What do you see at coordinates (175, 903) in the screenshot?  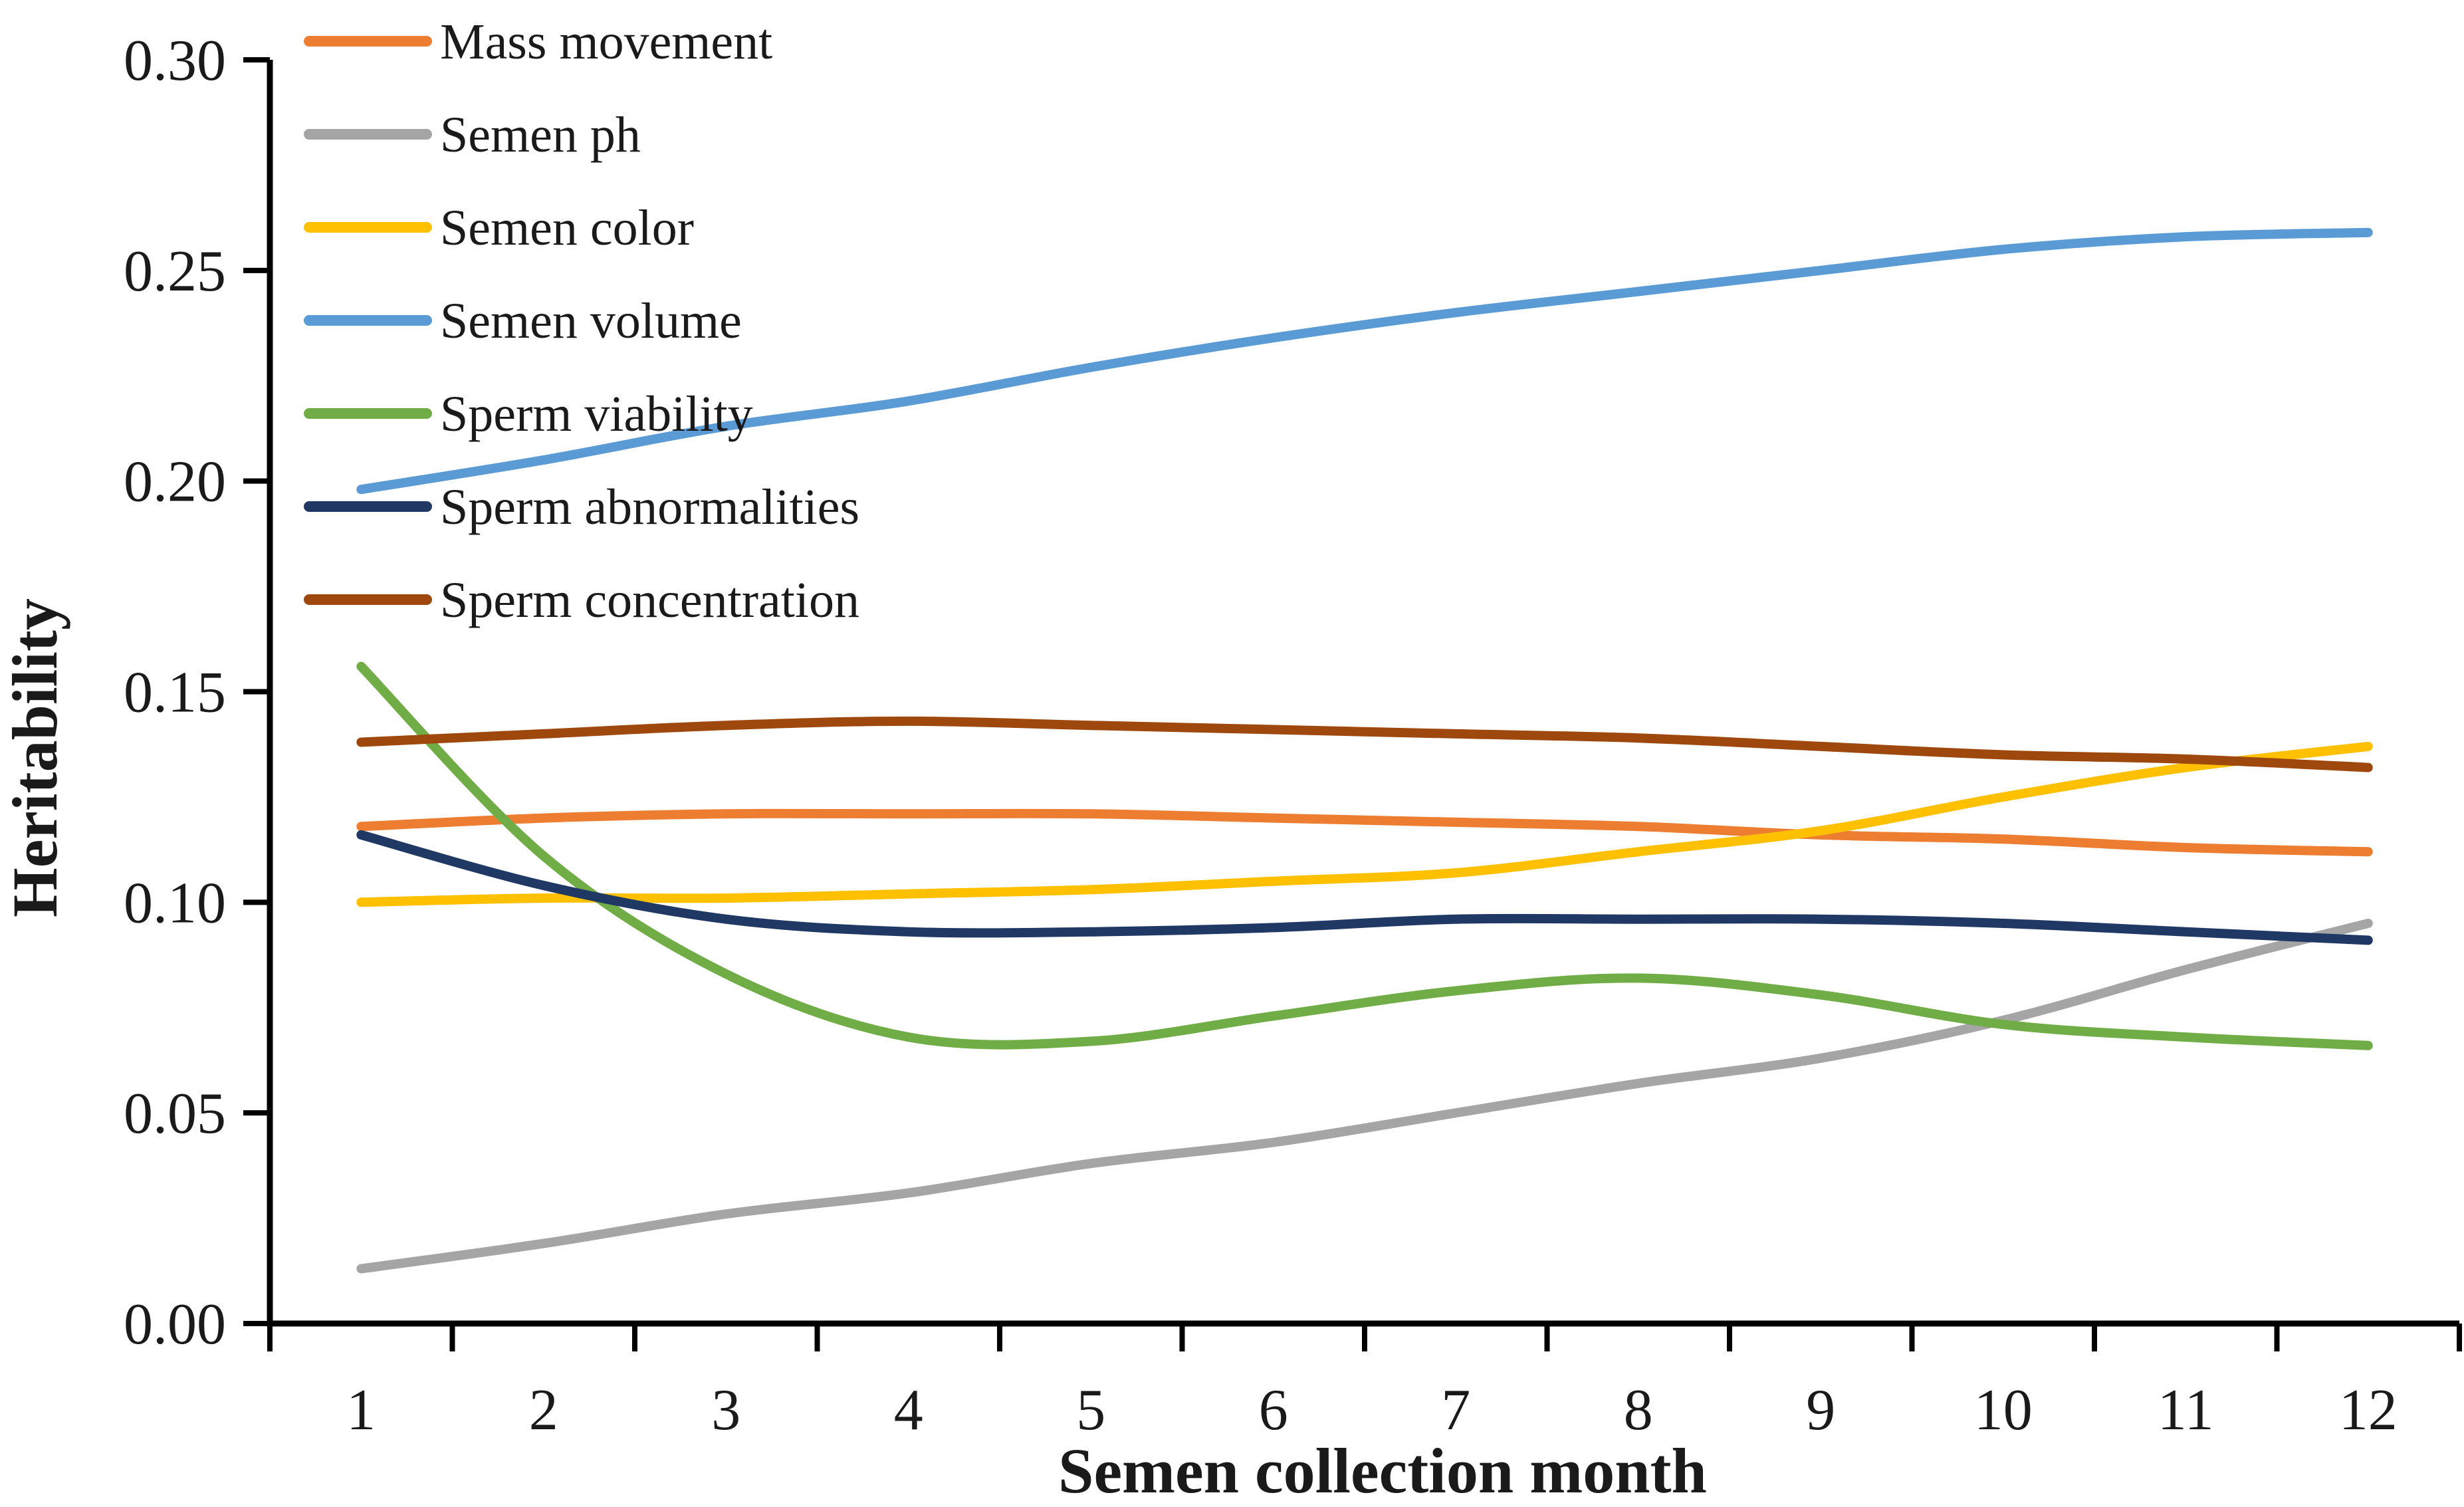 I see `y-tick-label-0.10: 0.10` at bounding box center [175, 903].